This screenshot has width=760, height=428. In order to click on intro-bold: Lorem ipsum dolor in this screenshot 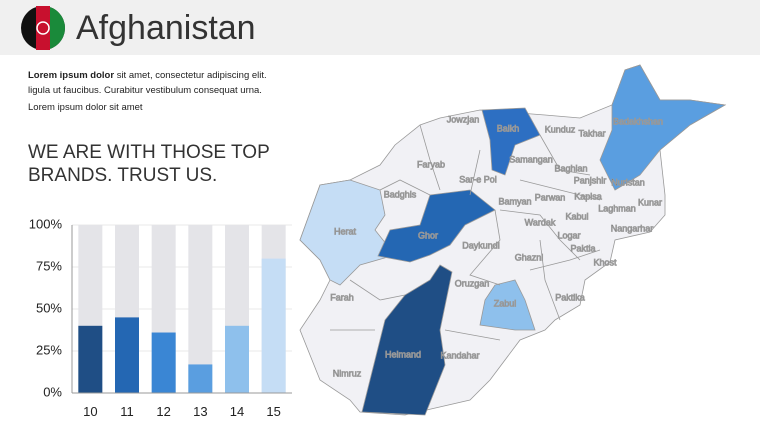, I will do `click(71, 75)`.